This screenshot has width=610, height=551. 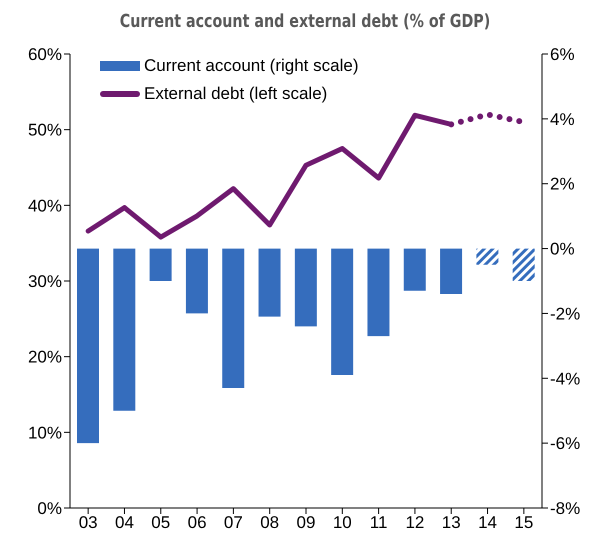 What do you see at coordinates (45, 357) in the screenshot?
I see `y-tick-label: 20%` at bounding box center [45, 357].